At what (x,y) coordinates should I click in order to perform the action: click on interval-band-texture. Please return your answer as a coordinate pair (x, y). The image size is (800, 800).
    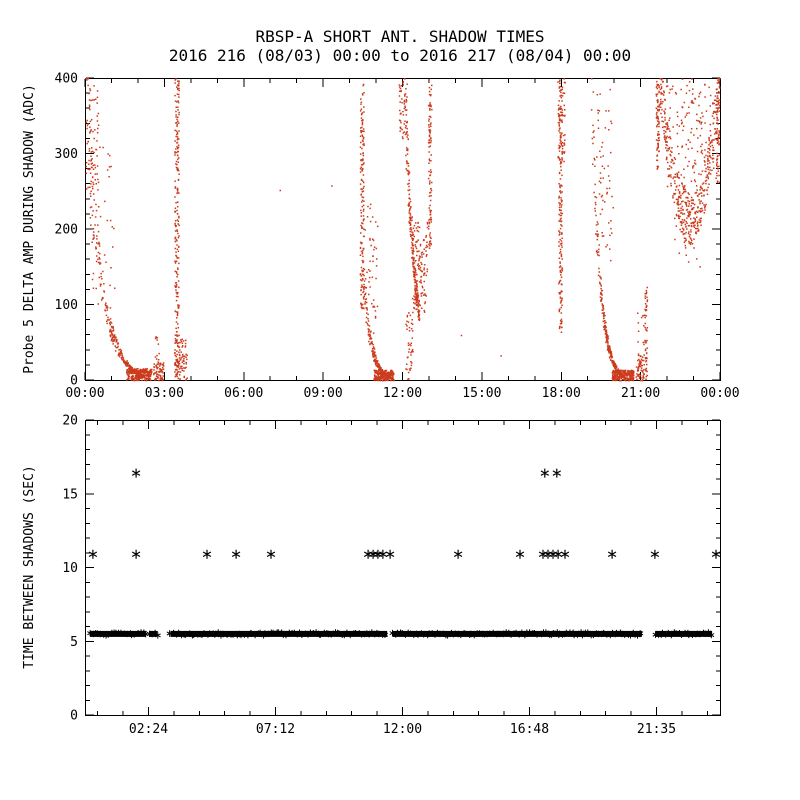
    Looking at the image, I should click on (401, 634).